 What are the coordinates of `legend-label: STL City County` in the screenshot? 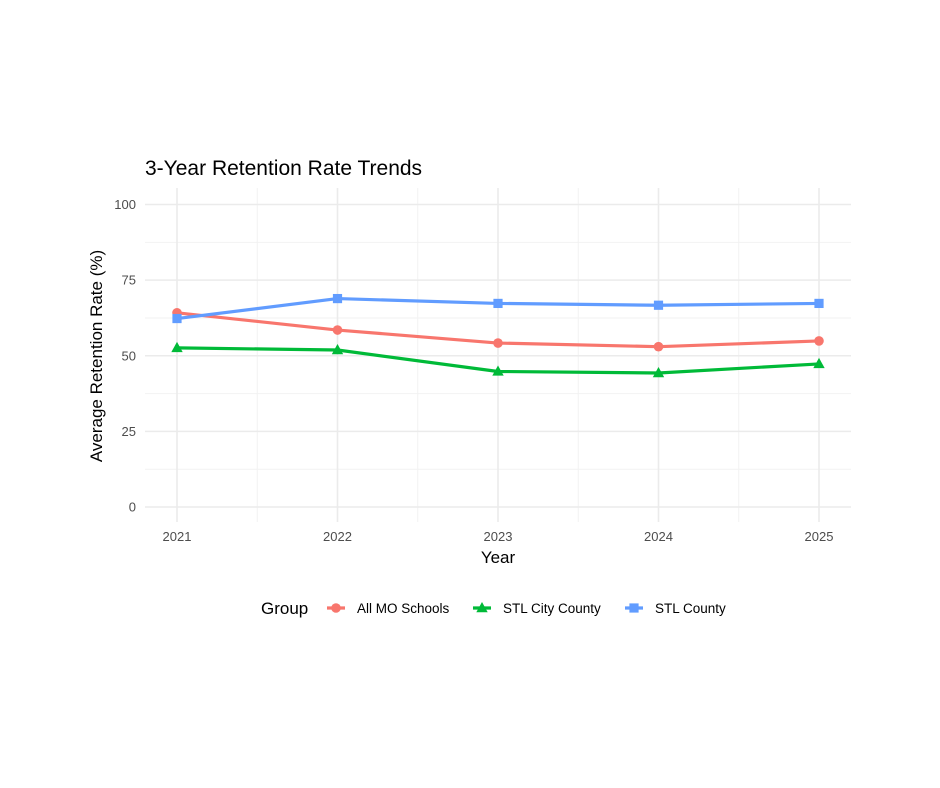 It's located at (552, 608).